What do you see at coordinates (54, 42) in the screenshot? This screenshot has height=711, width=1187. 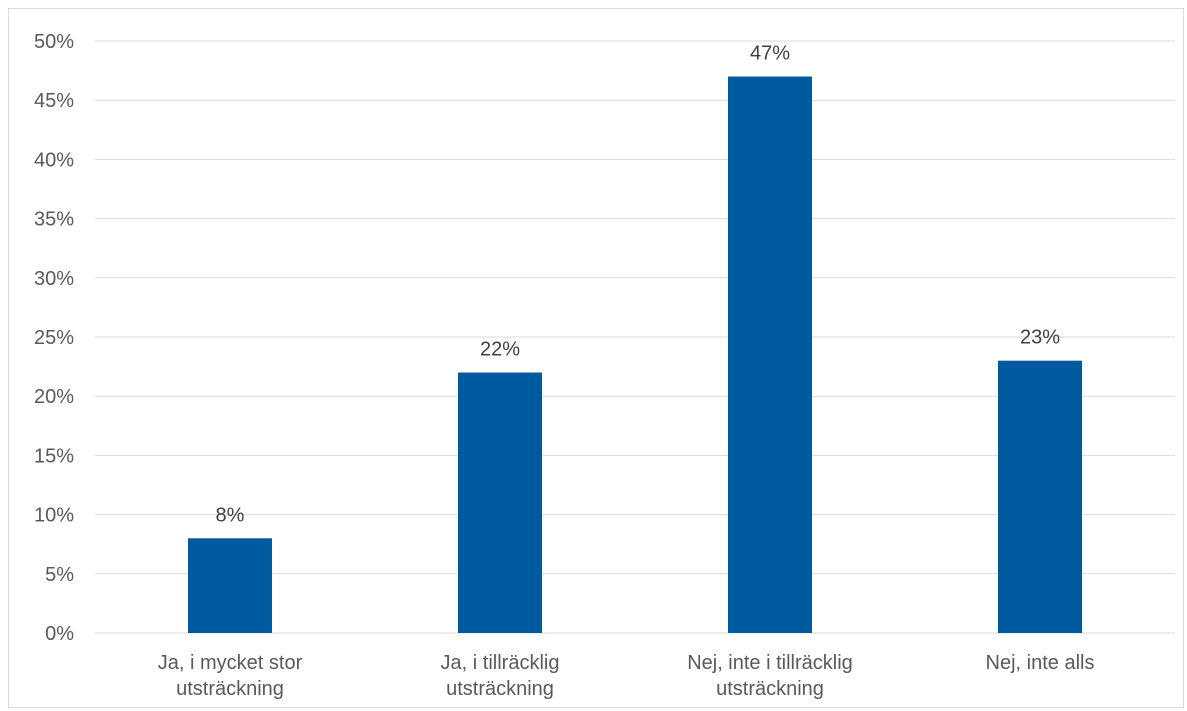 I see `y-tick-label: 50%` at bounding box center [54, 42].